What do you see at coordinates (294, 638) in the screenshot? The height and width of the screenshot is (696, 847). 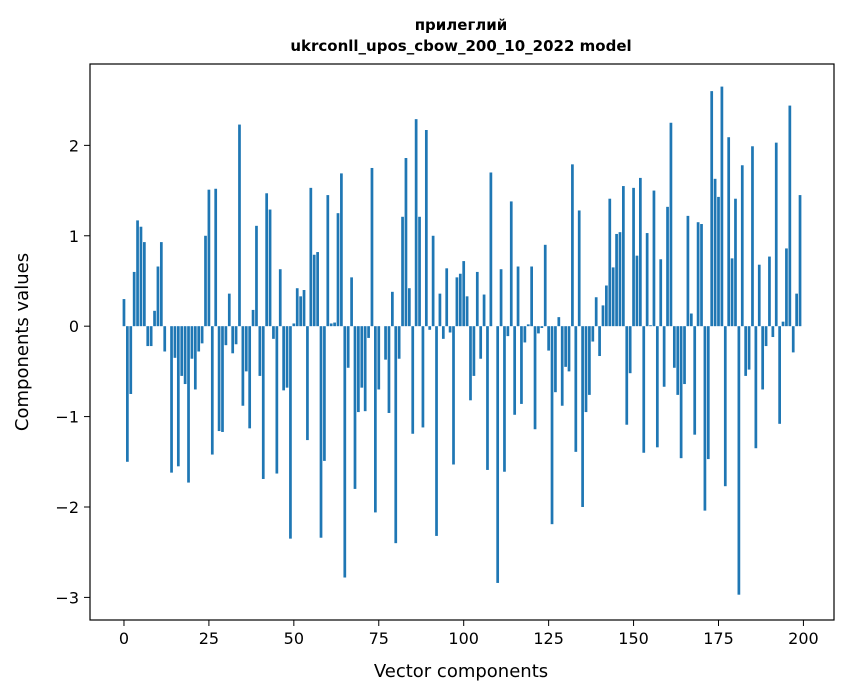 I see `x-tick-label: 50` at bounding box center [294, 638].